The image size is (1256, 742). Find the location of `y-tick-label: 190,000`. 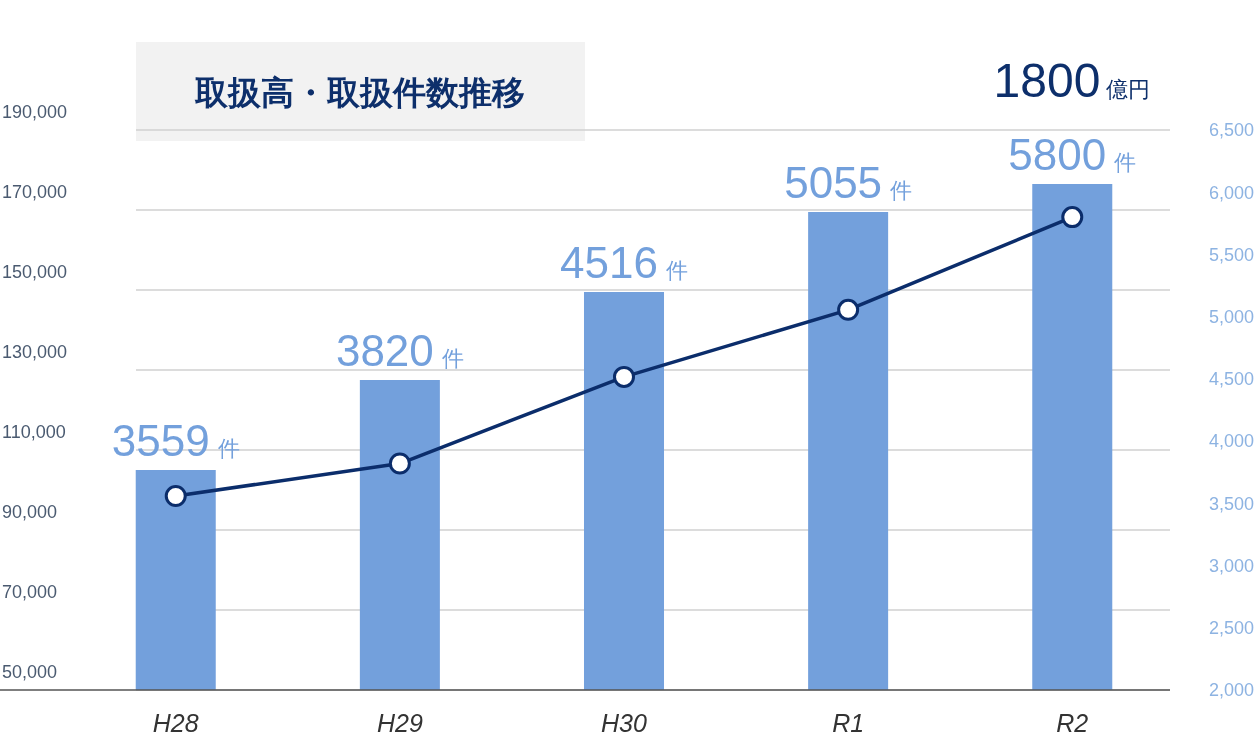

y-tick-label: 190,000 is located at coordinates (35, 112).